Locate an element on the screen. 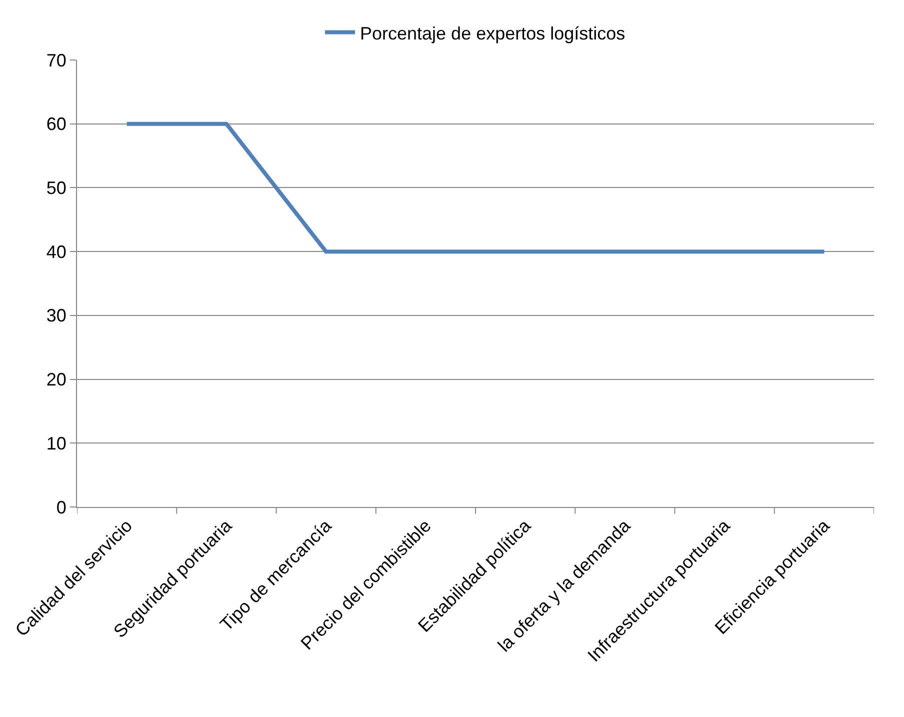 Image resolution: width=904 pixels, height=717 pixels. y-tick-label: 50 is located at coordinates (56, 188).